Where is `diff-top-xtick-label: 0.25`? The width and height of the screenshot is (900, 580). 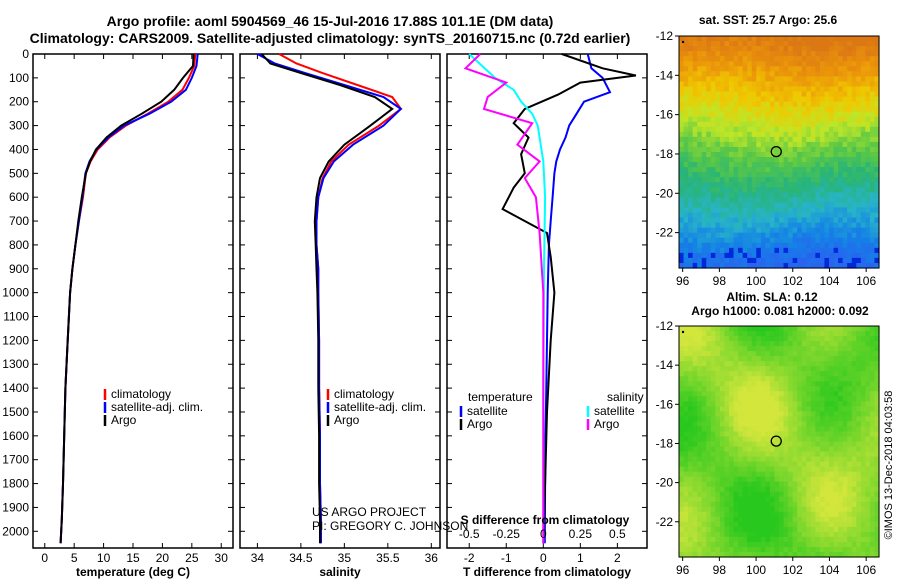
diff-top-xtick-label: 0.25 is located at coordinates (581, 534).